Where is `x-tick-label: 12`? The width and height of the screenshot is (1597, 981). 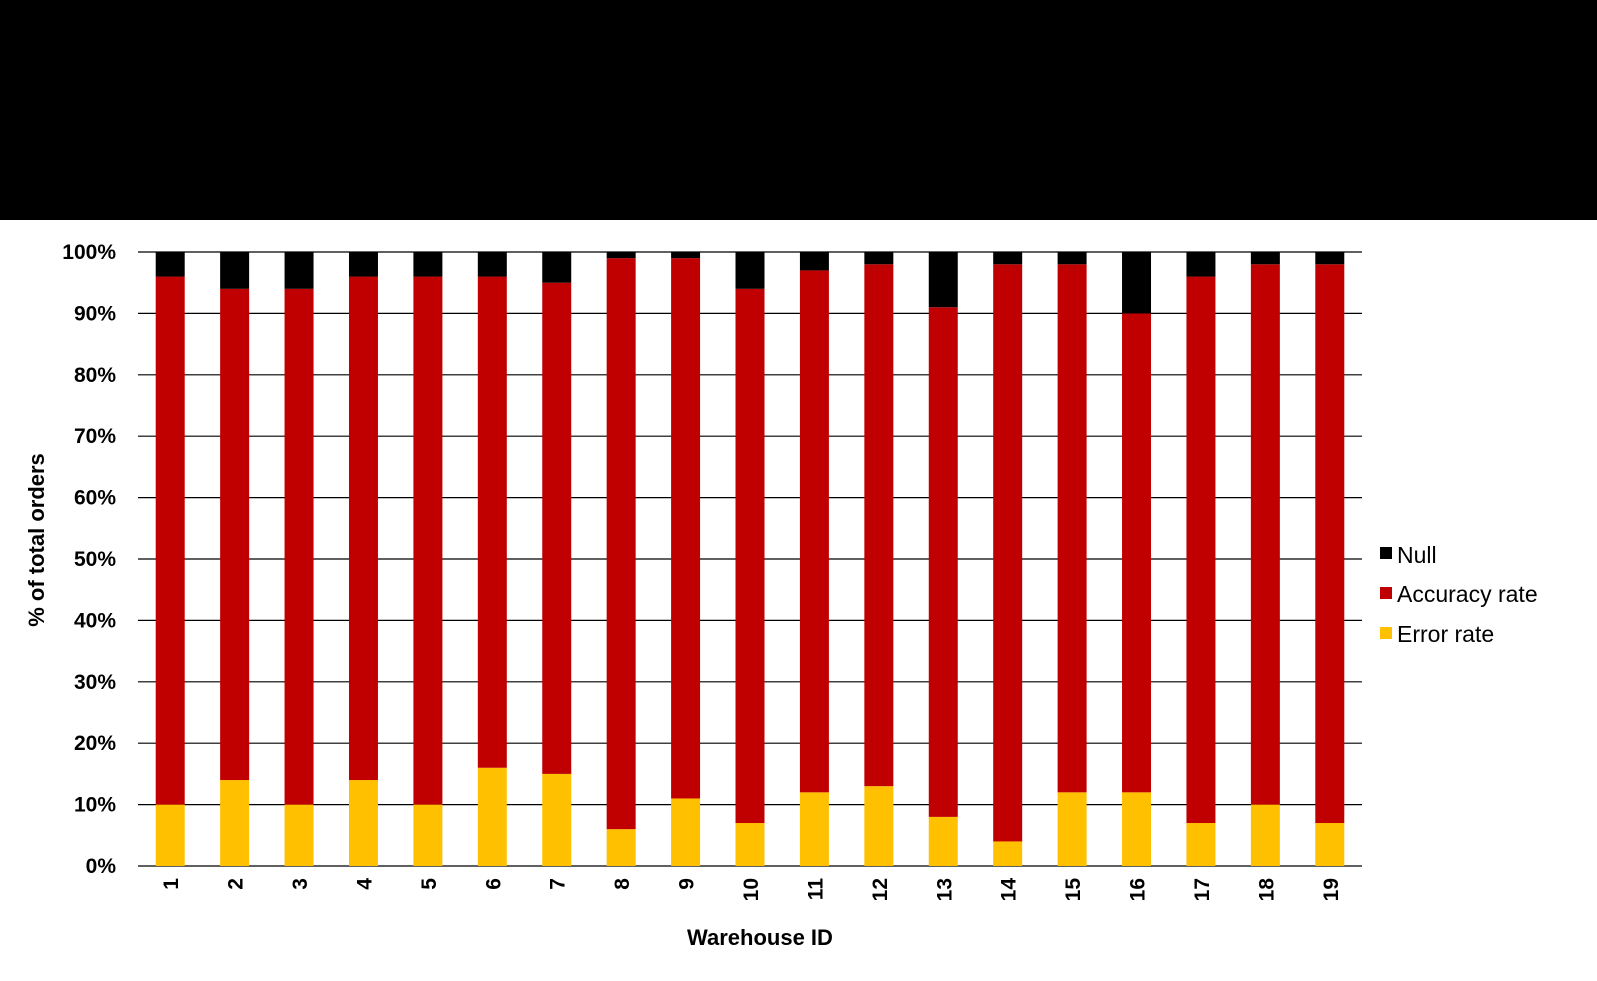
x-tick-label: 12 is located at coordinates (880, 889).